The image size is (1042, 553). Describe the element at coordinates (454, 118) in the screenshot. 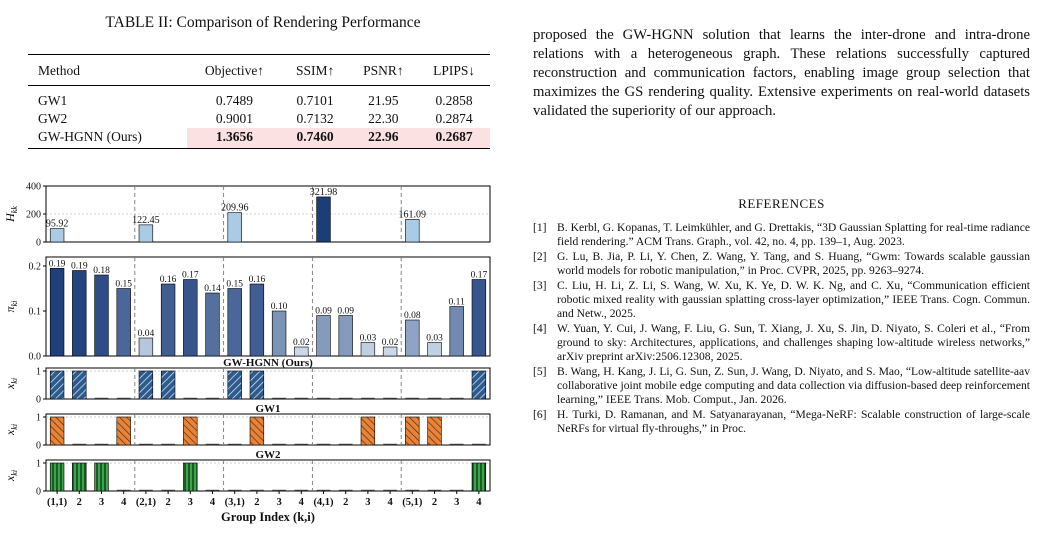

I see `table-cell: 0.2874` at that location.